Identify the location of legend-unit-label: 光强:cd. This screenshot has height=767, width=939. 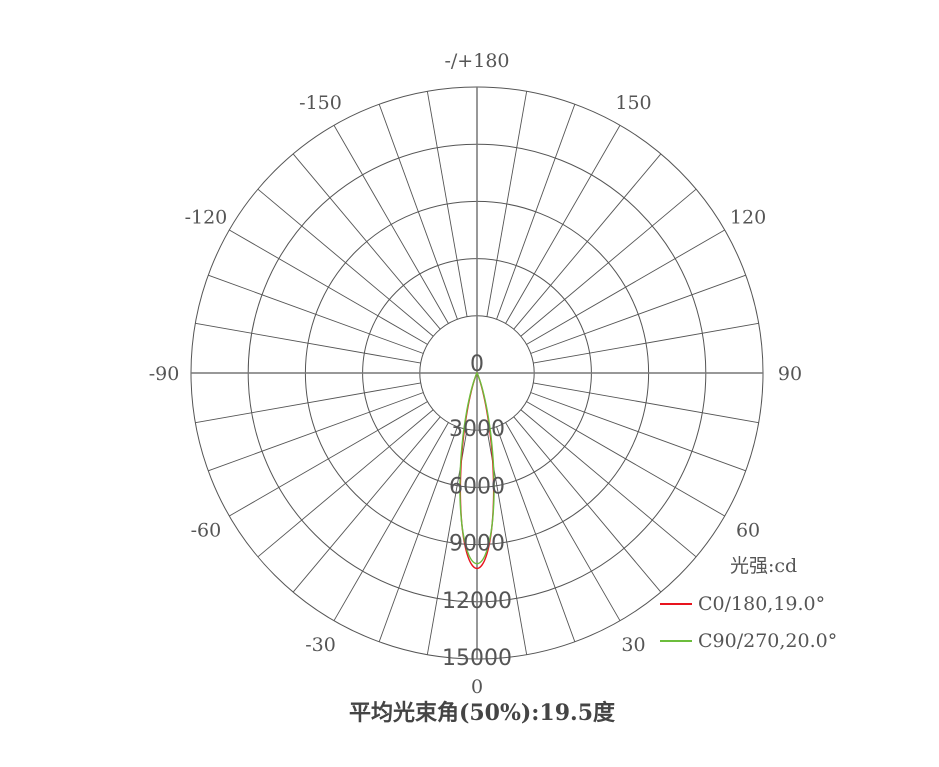
(763, 566).